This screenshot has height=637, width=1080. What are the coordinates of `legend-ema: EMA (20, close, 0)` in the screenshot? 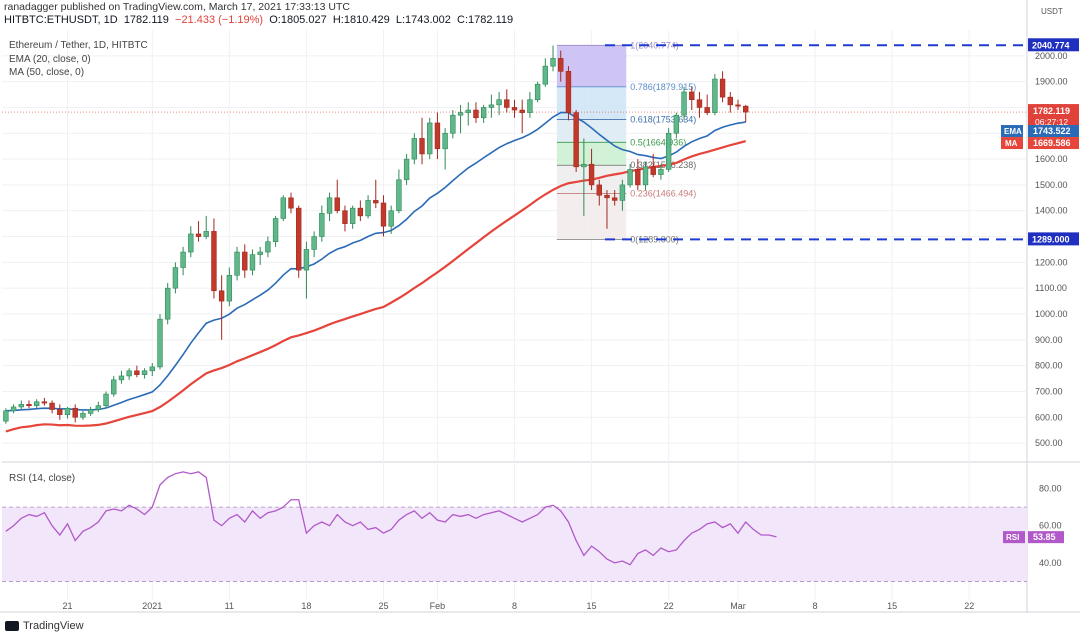 It's located at (50, 59).